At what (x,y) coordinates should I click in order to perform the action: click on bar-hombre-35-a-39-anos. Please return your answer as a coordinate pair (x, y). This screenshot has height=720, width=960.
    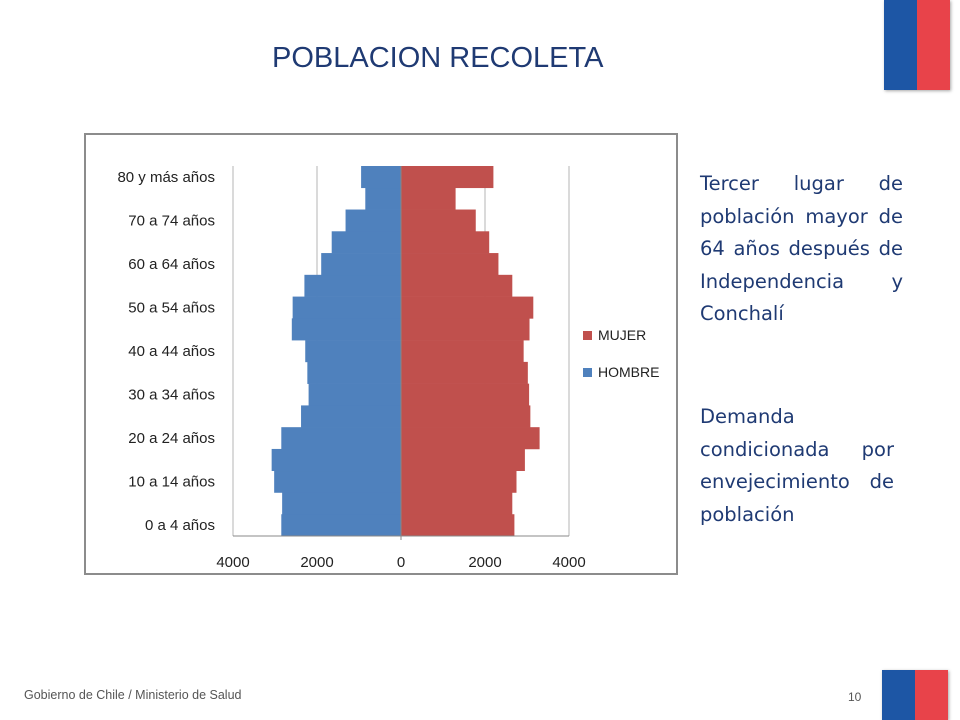
    Looking at the image, I should click on (354, 372).